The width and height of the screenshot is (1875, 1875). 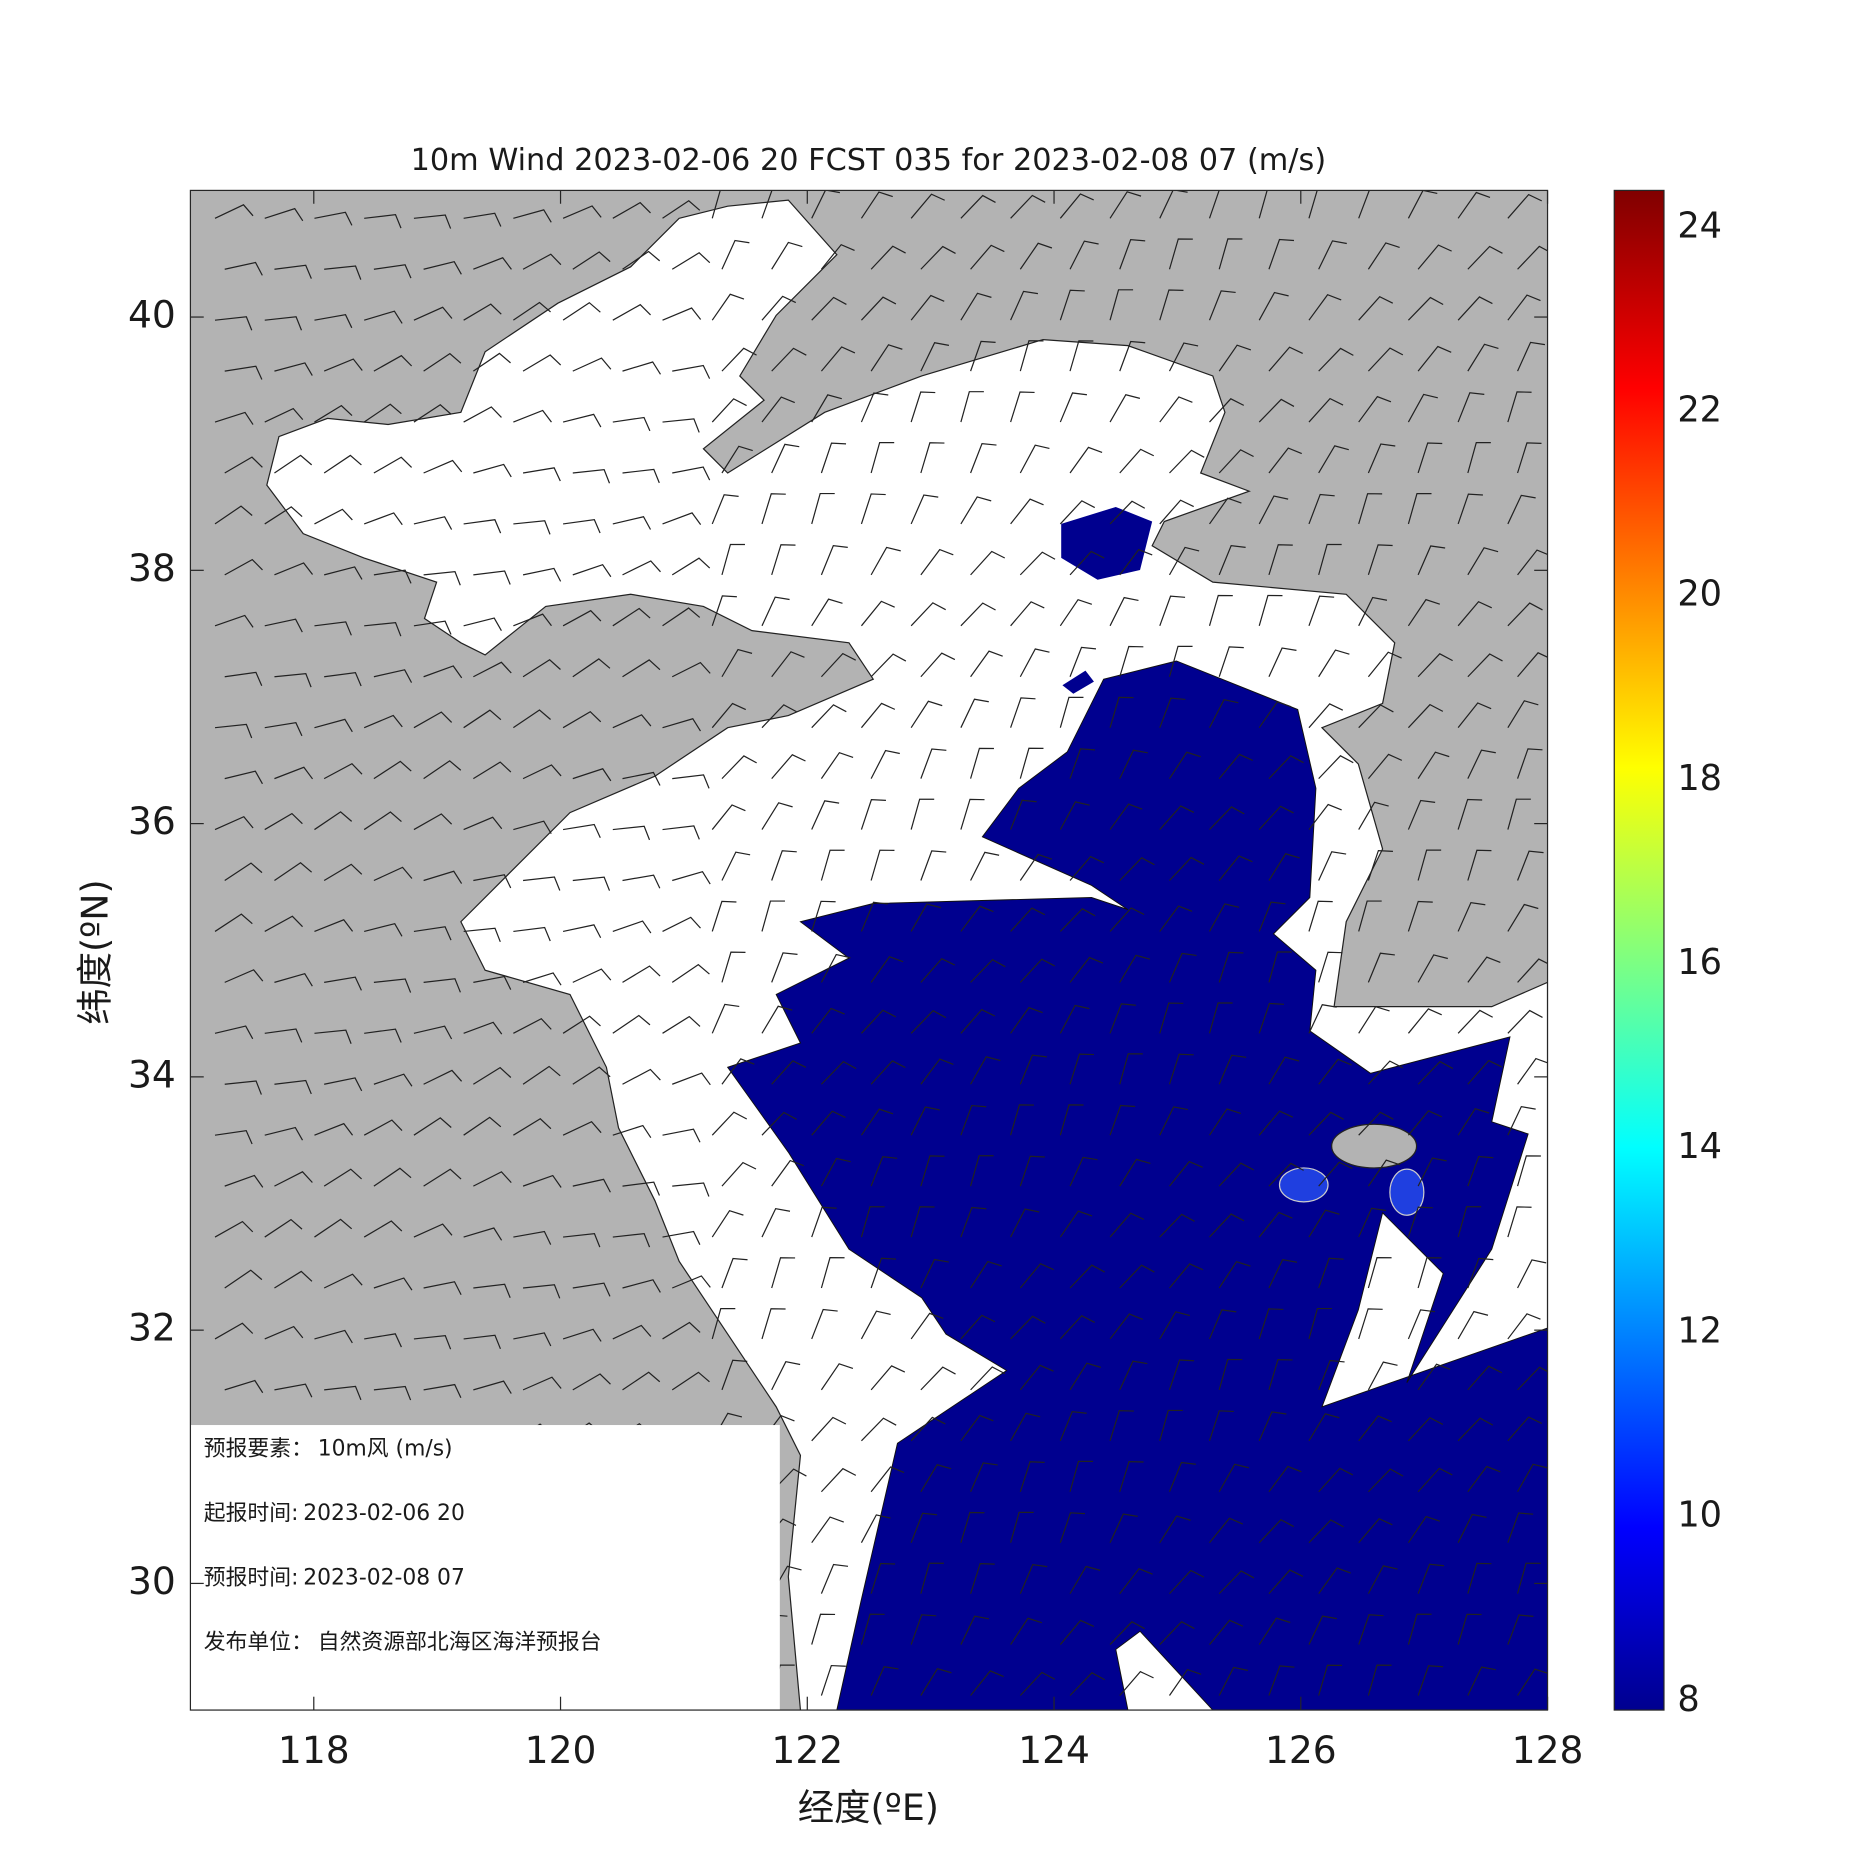 What do you see at coordinates (1699, 594) in the screenshot?
I see `colorbar-tick-label: 20` at bounding box center [1699, 594].